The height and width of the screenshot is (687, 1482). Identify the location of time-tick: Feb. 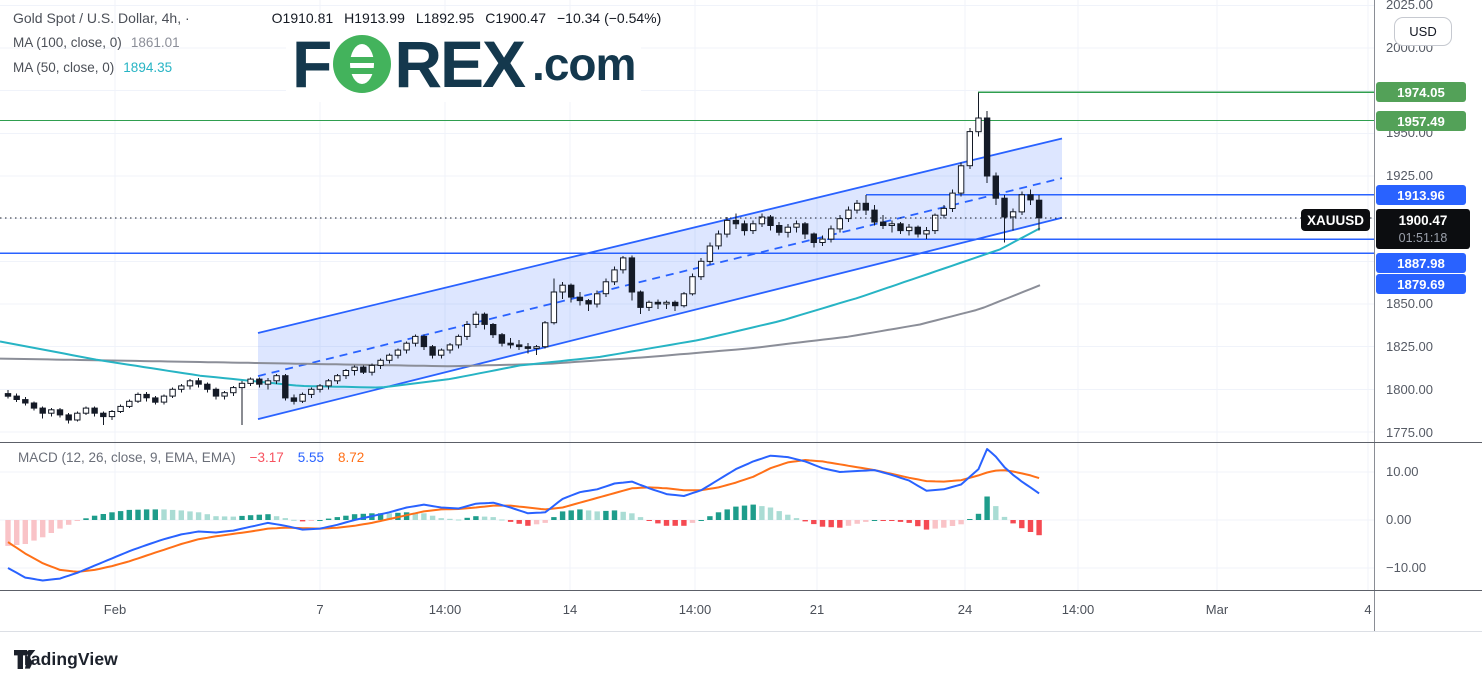
(115, 609).